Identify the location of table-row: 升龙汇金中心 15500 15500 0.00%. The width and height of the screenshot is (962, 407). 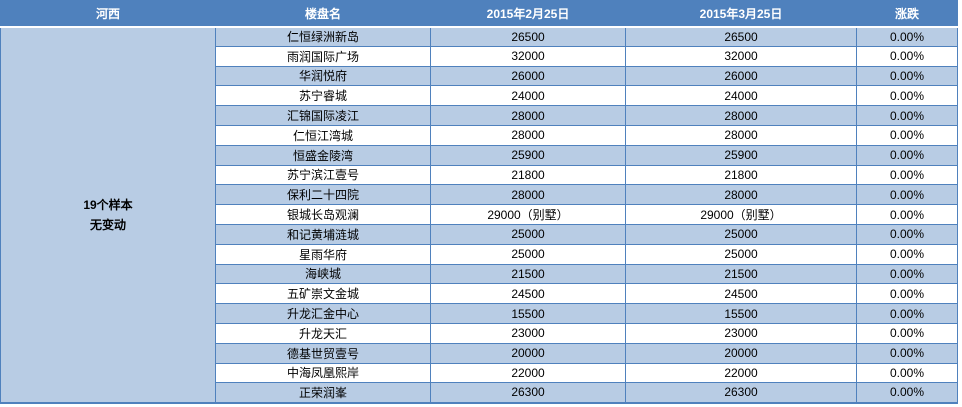
(479, 313).